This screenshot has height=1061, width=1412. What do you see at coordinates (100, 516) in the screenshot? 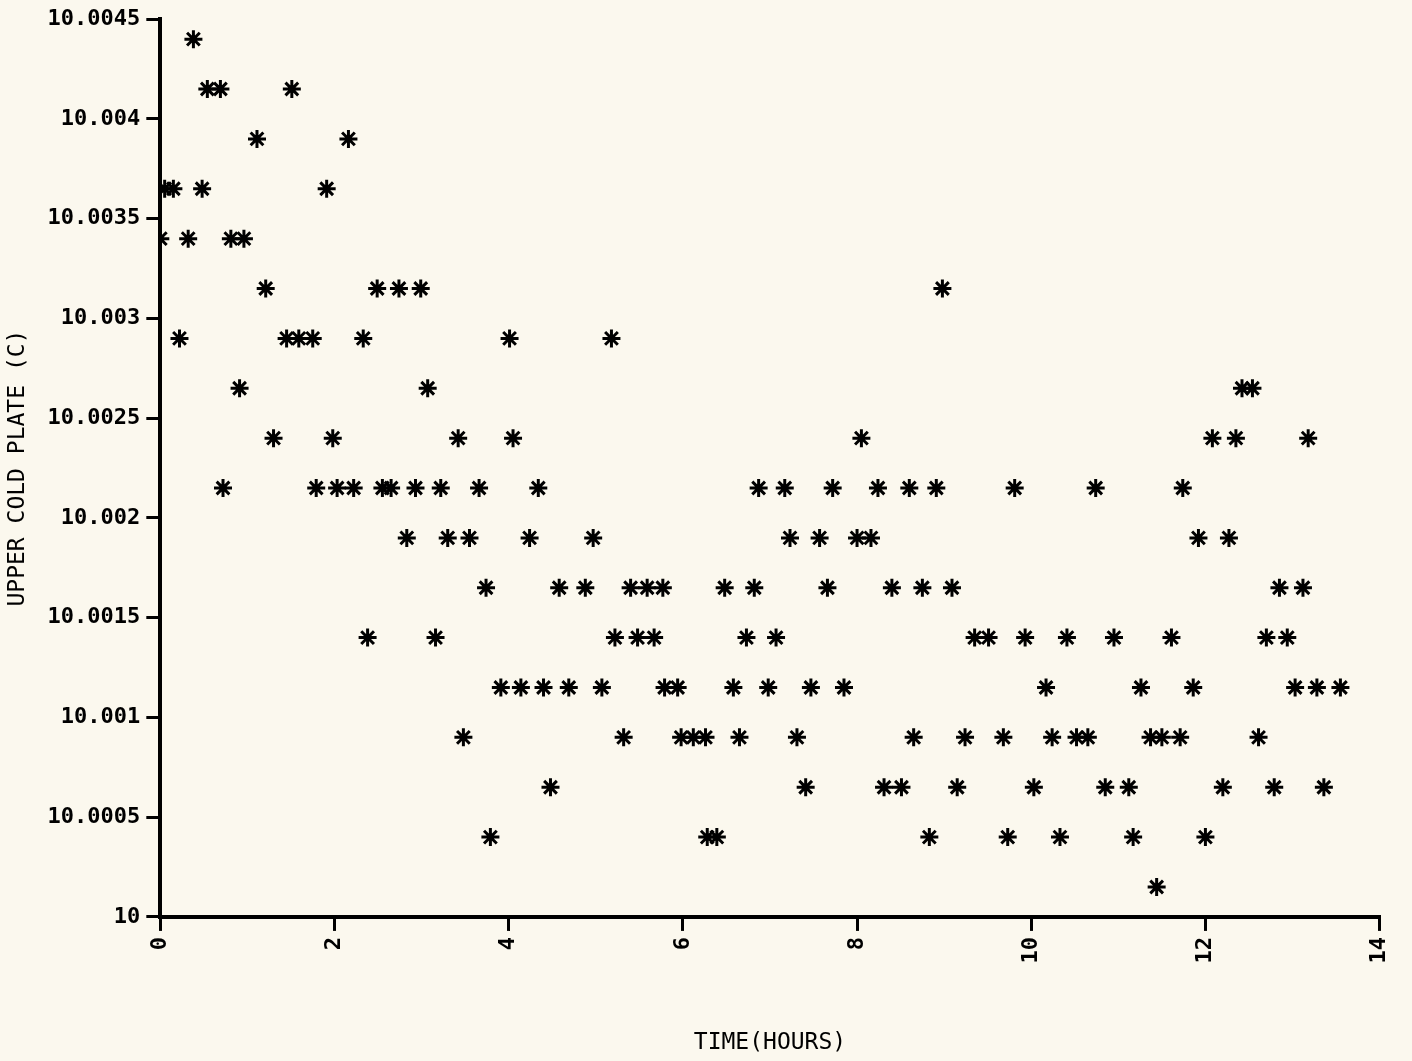
I see `y-tick-label: 10.002` at bounding box center [100, 516].